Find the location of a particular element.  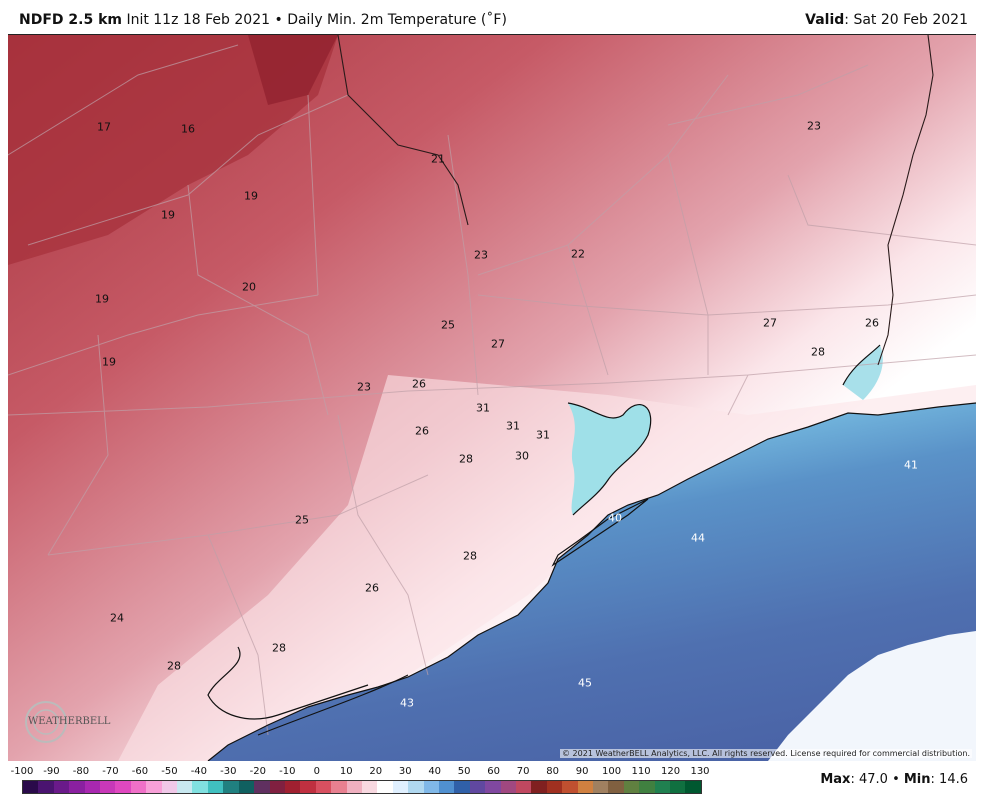

no-data-area is located at coordinates (872, 696).